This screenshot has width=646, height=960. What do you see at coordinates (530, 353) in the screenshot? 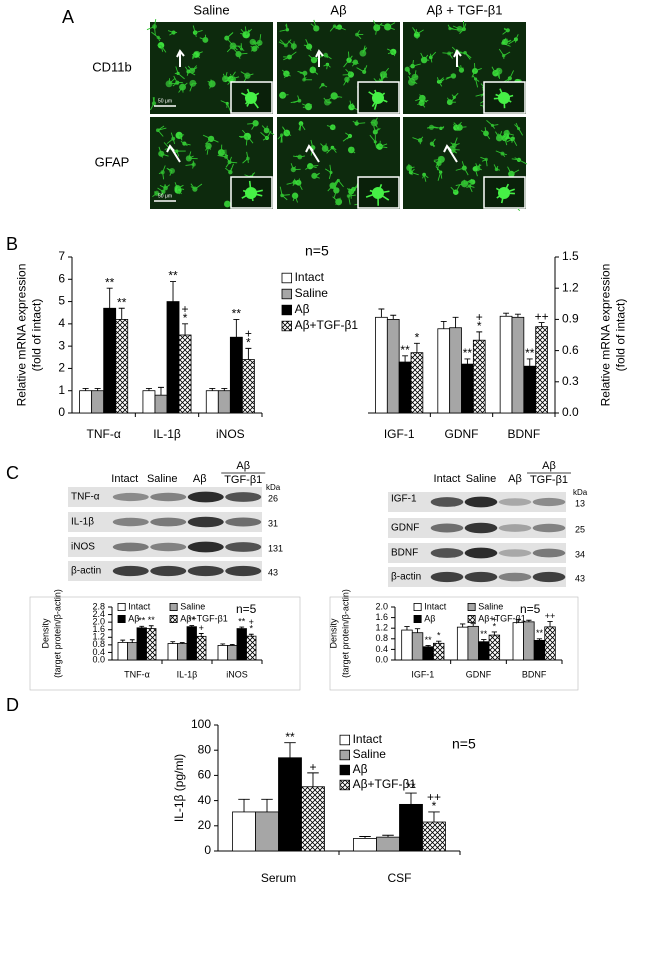
I see `significance-label: **` at bounding box center [530, 353].